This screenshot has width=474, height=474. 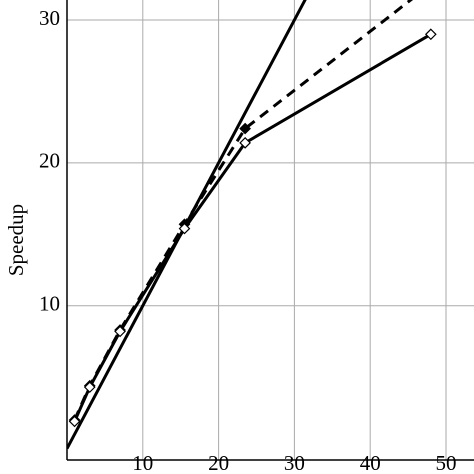 I want to click on y-tick-label: 30, so click(x=49, y=18).